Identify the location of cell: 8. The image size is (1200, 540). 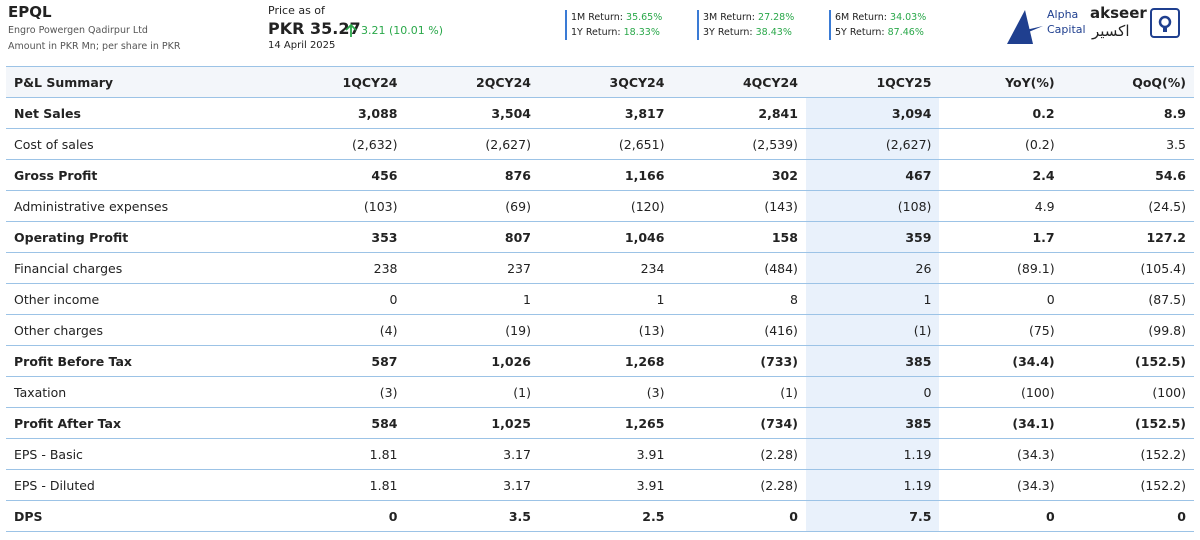
(739, 299).